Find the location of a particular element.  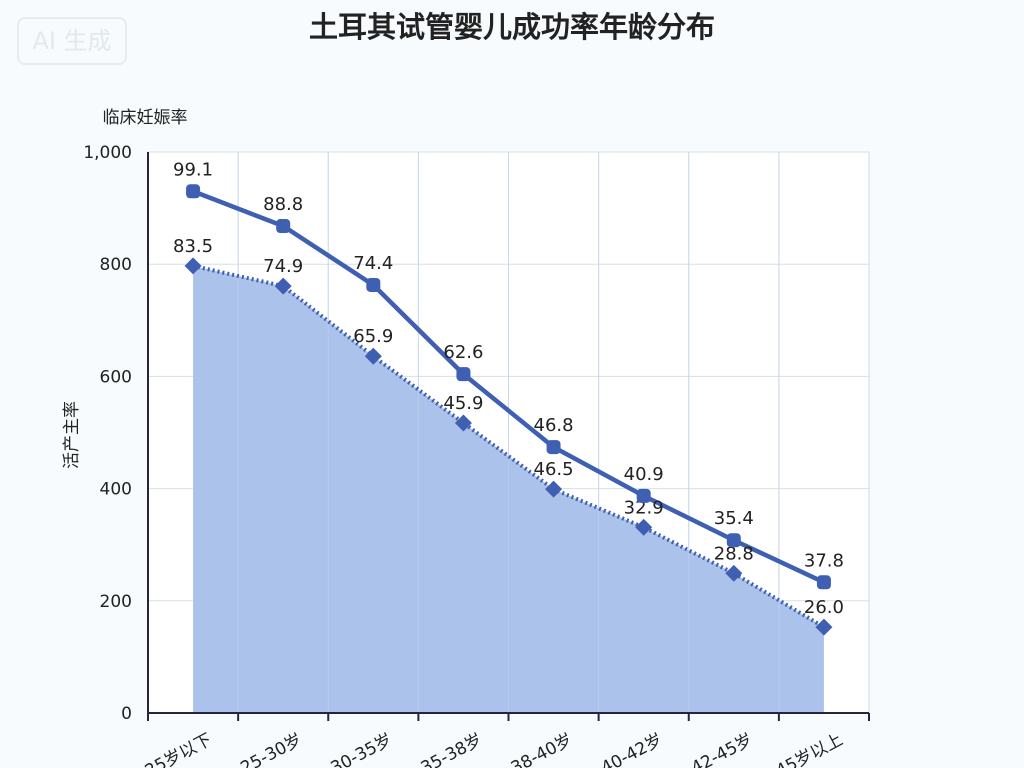

y-tick-label: 400 is located at coordinates (116, 490).